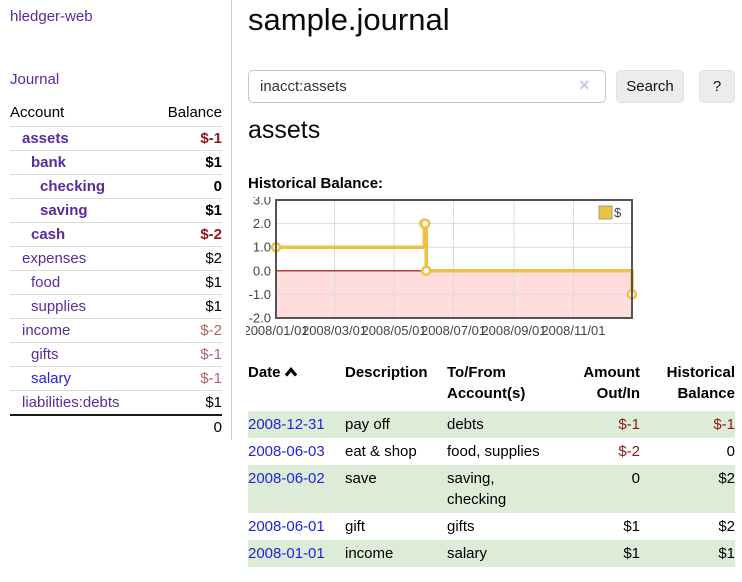  Describe the element at coordinates (334, 330) in the screenshot. I see `x-tick-label: 2008/03/01` at that location.